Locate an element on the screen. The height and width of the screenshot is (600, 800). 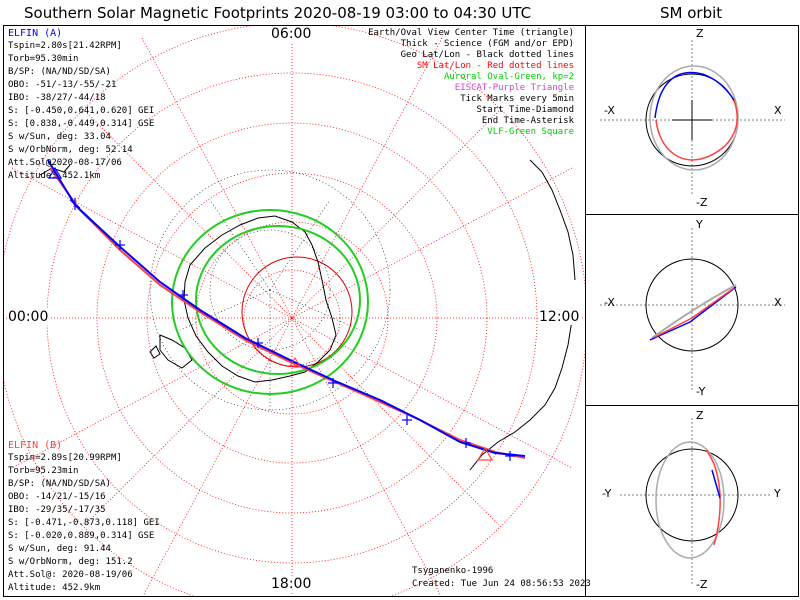
legend-item: Earth/Oval View Center Time (triangle) is located at coordinates (471, 33).